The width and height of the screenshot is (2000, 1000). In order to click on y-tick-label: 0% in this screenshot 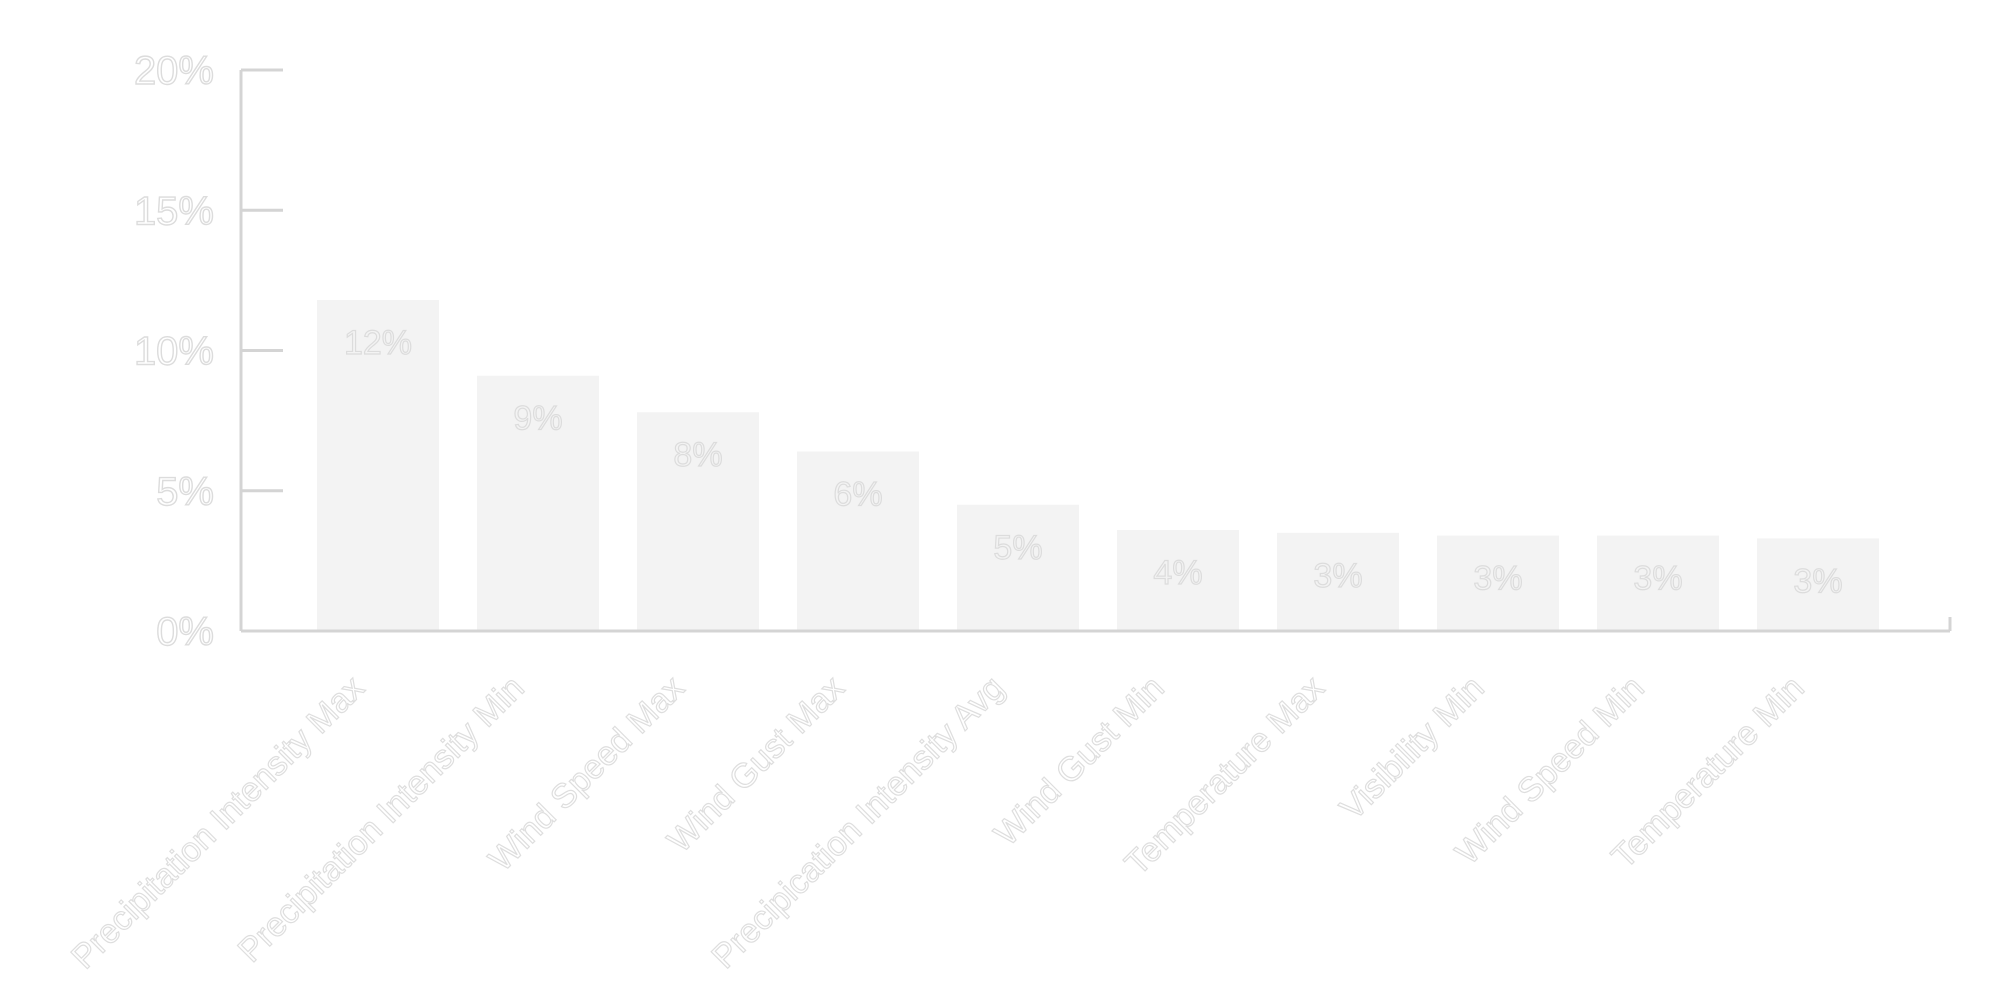, I will do `click(185, 632)`.